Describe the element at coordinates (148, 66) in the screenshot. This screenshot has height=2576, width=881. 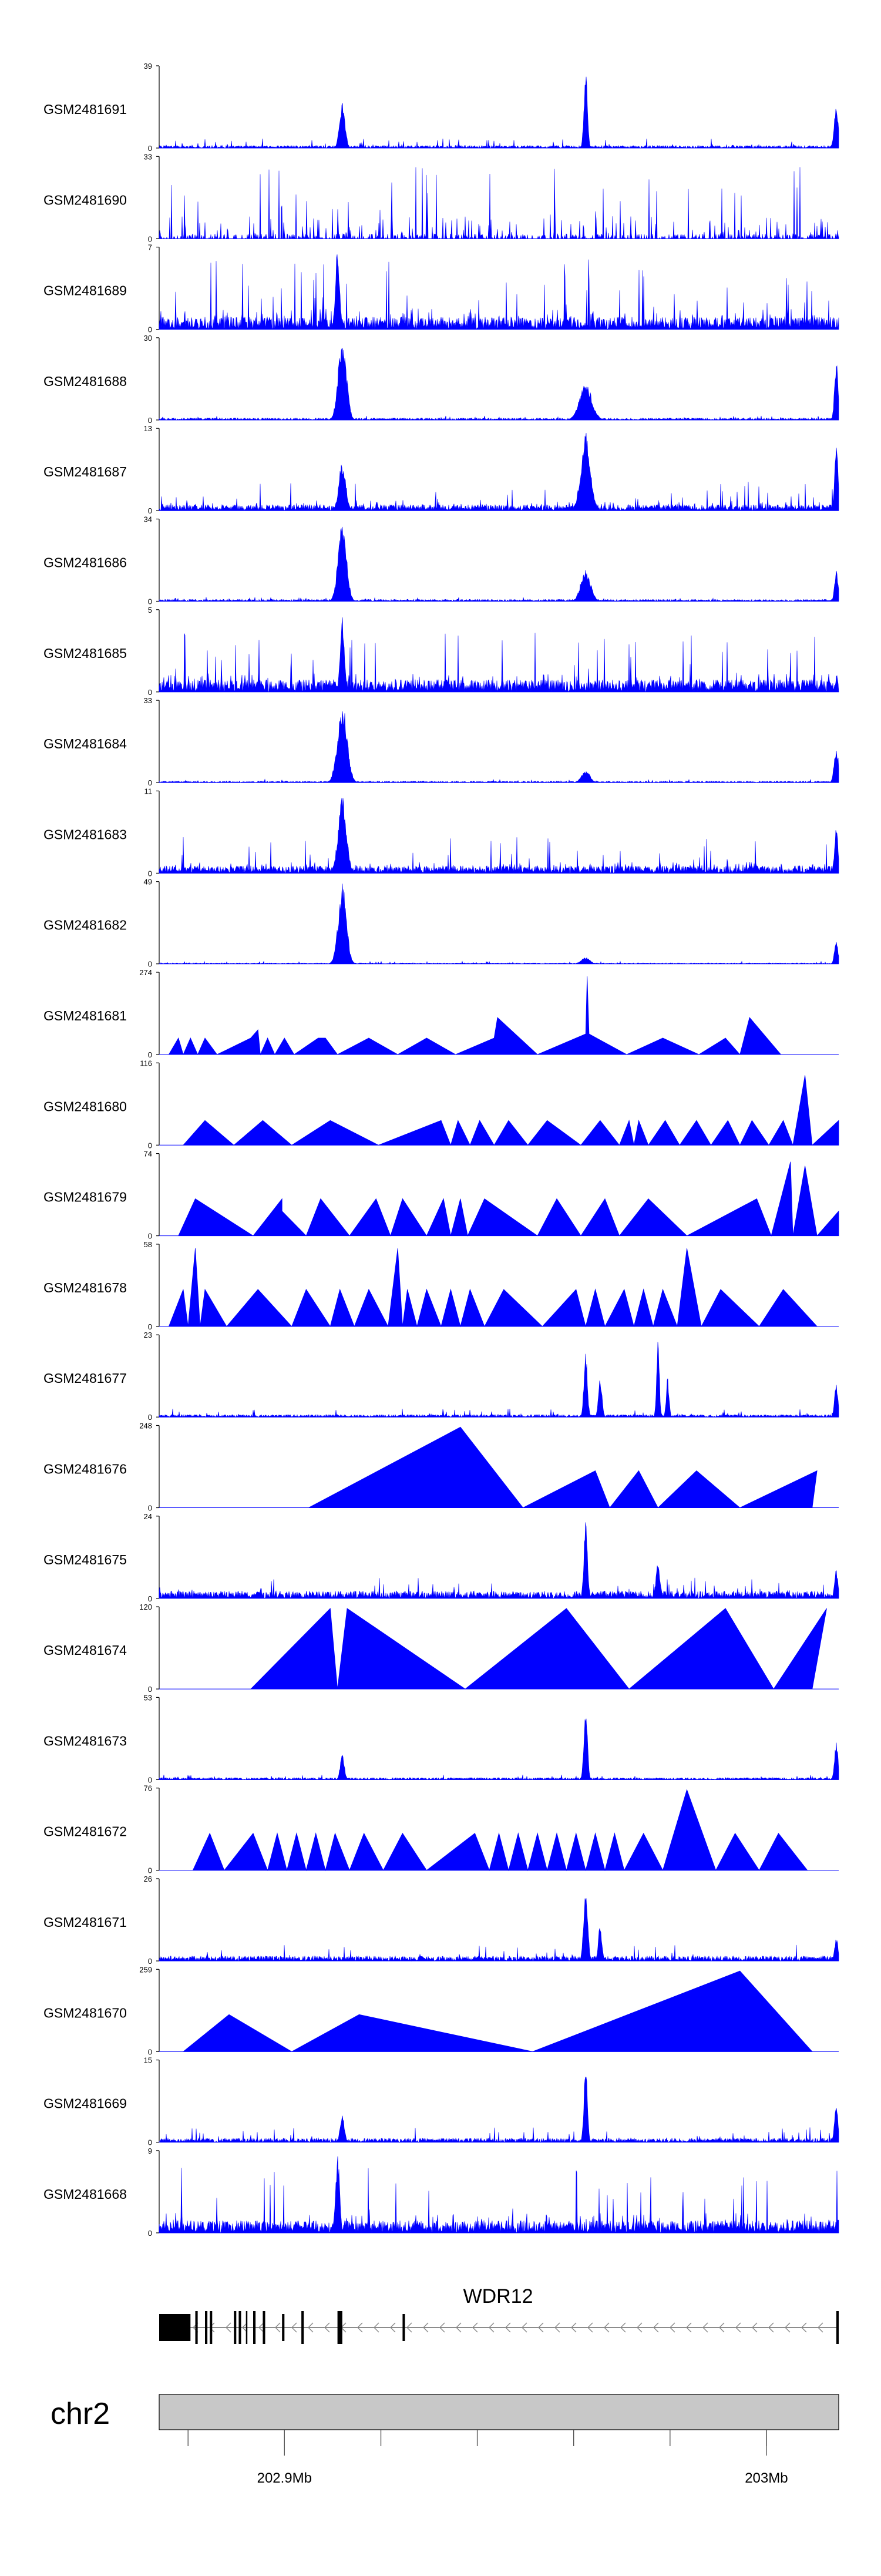
I see `y-tick-label-max: 39` at that location.